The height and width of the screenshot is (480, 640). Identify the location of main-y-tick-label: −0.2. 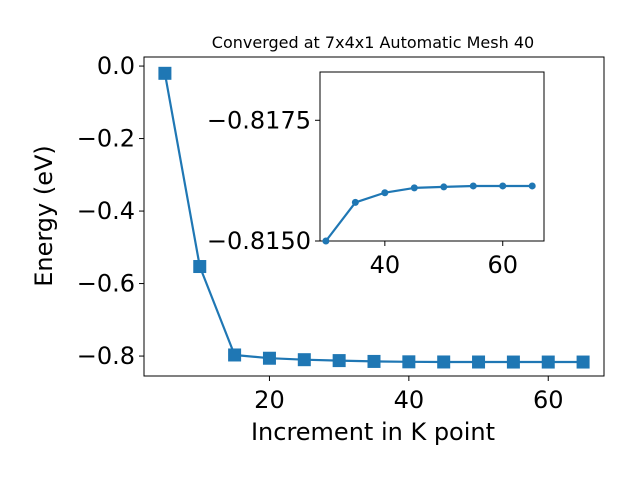
(106, 139).